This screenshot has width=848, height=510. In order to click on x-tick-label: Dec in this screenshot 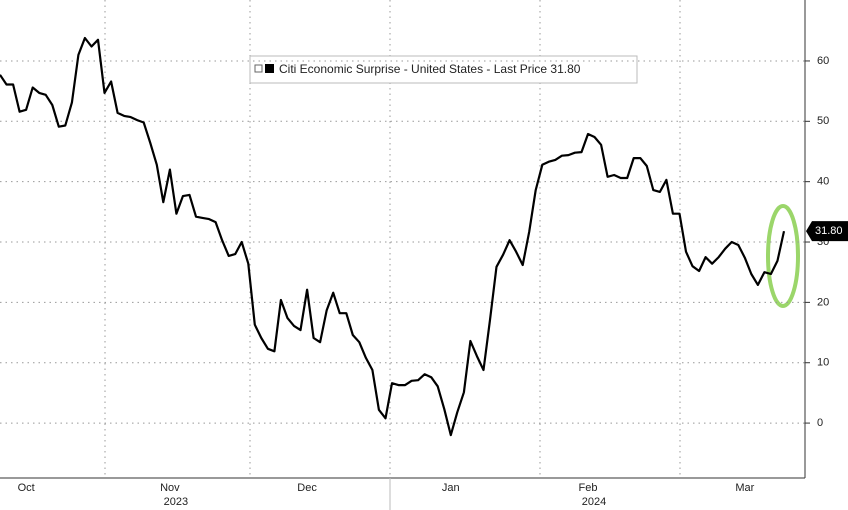, I will do `click(307, 488)`.